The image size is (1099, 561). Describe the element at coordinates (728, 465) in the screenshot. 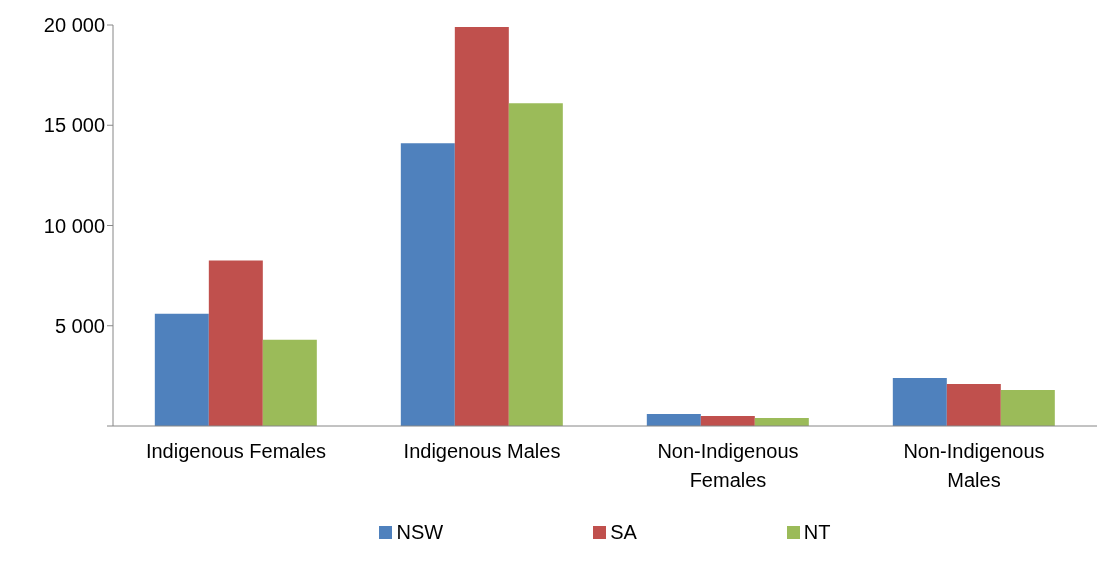

I see `x-tick-label: Non-Indigenous Females` at that location.